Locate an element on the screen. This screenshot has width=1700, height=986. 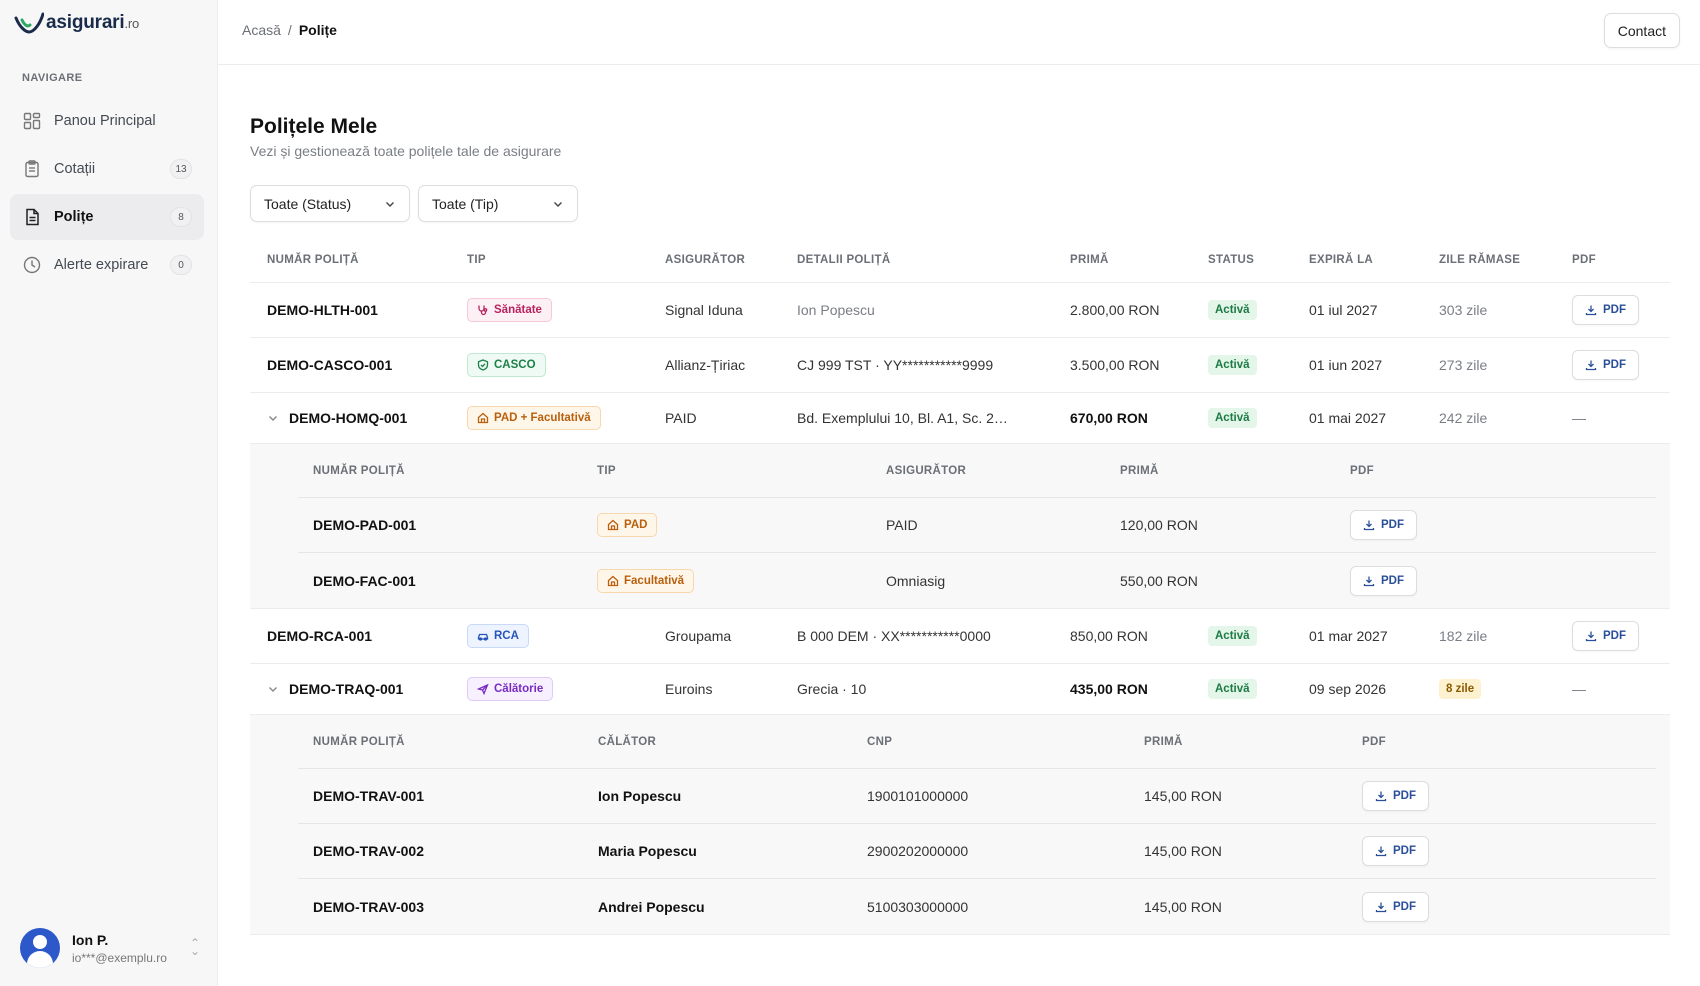
sidebar-item-label: Panou Principal is located at coordinates (105, 121).